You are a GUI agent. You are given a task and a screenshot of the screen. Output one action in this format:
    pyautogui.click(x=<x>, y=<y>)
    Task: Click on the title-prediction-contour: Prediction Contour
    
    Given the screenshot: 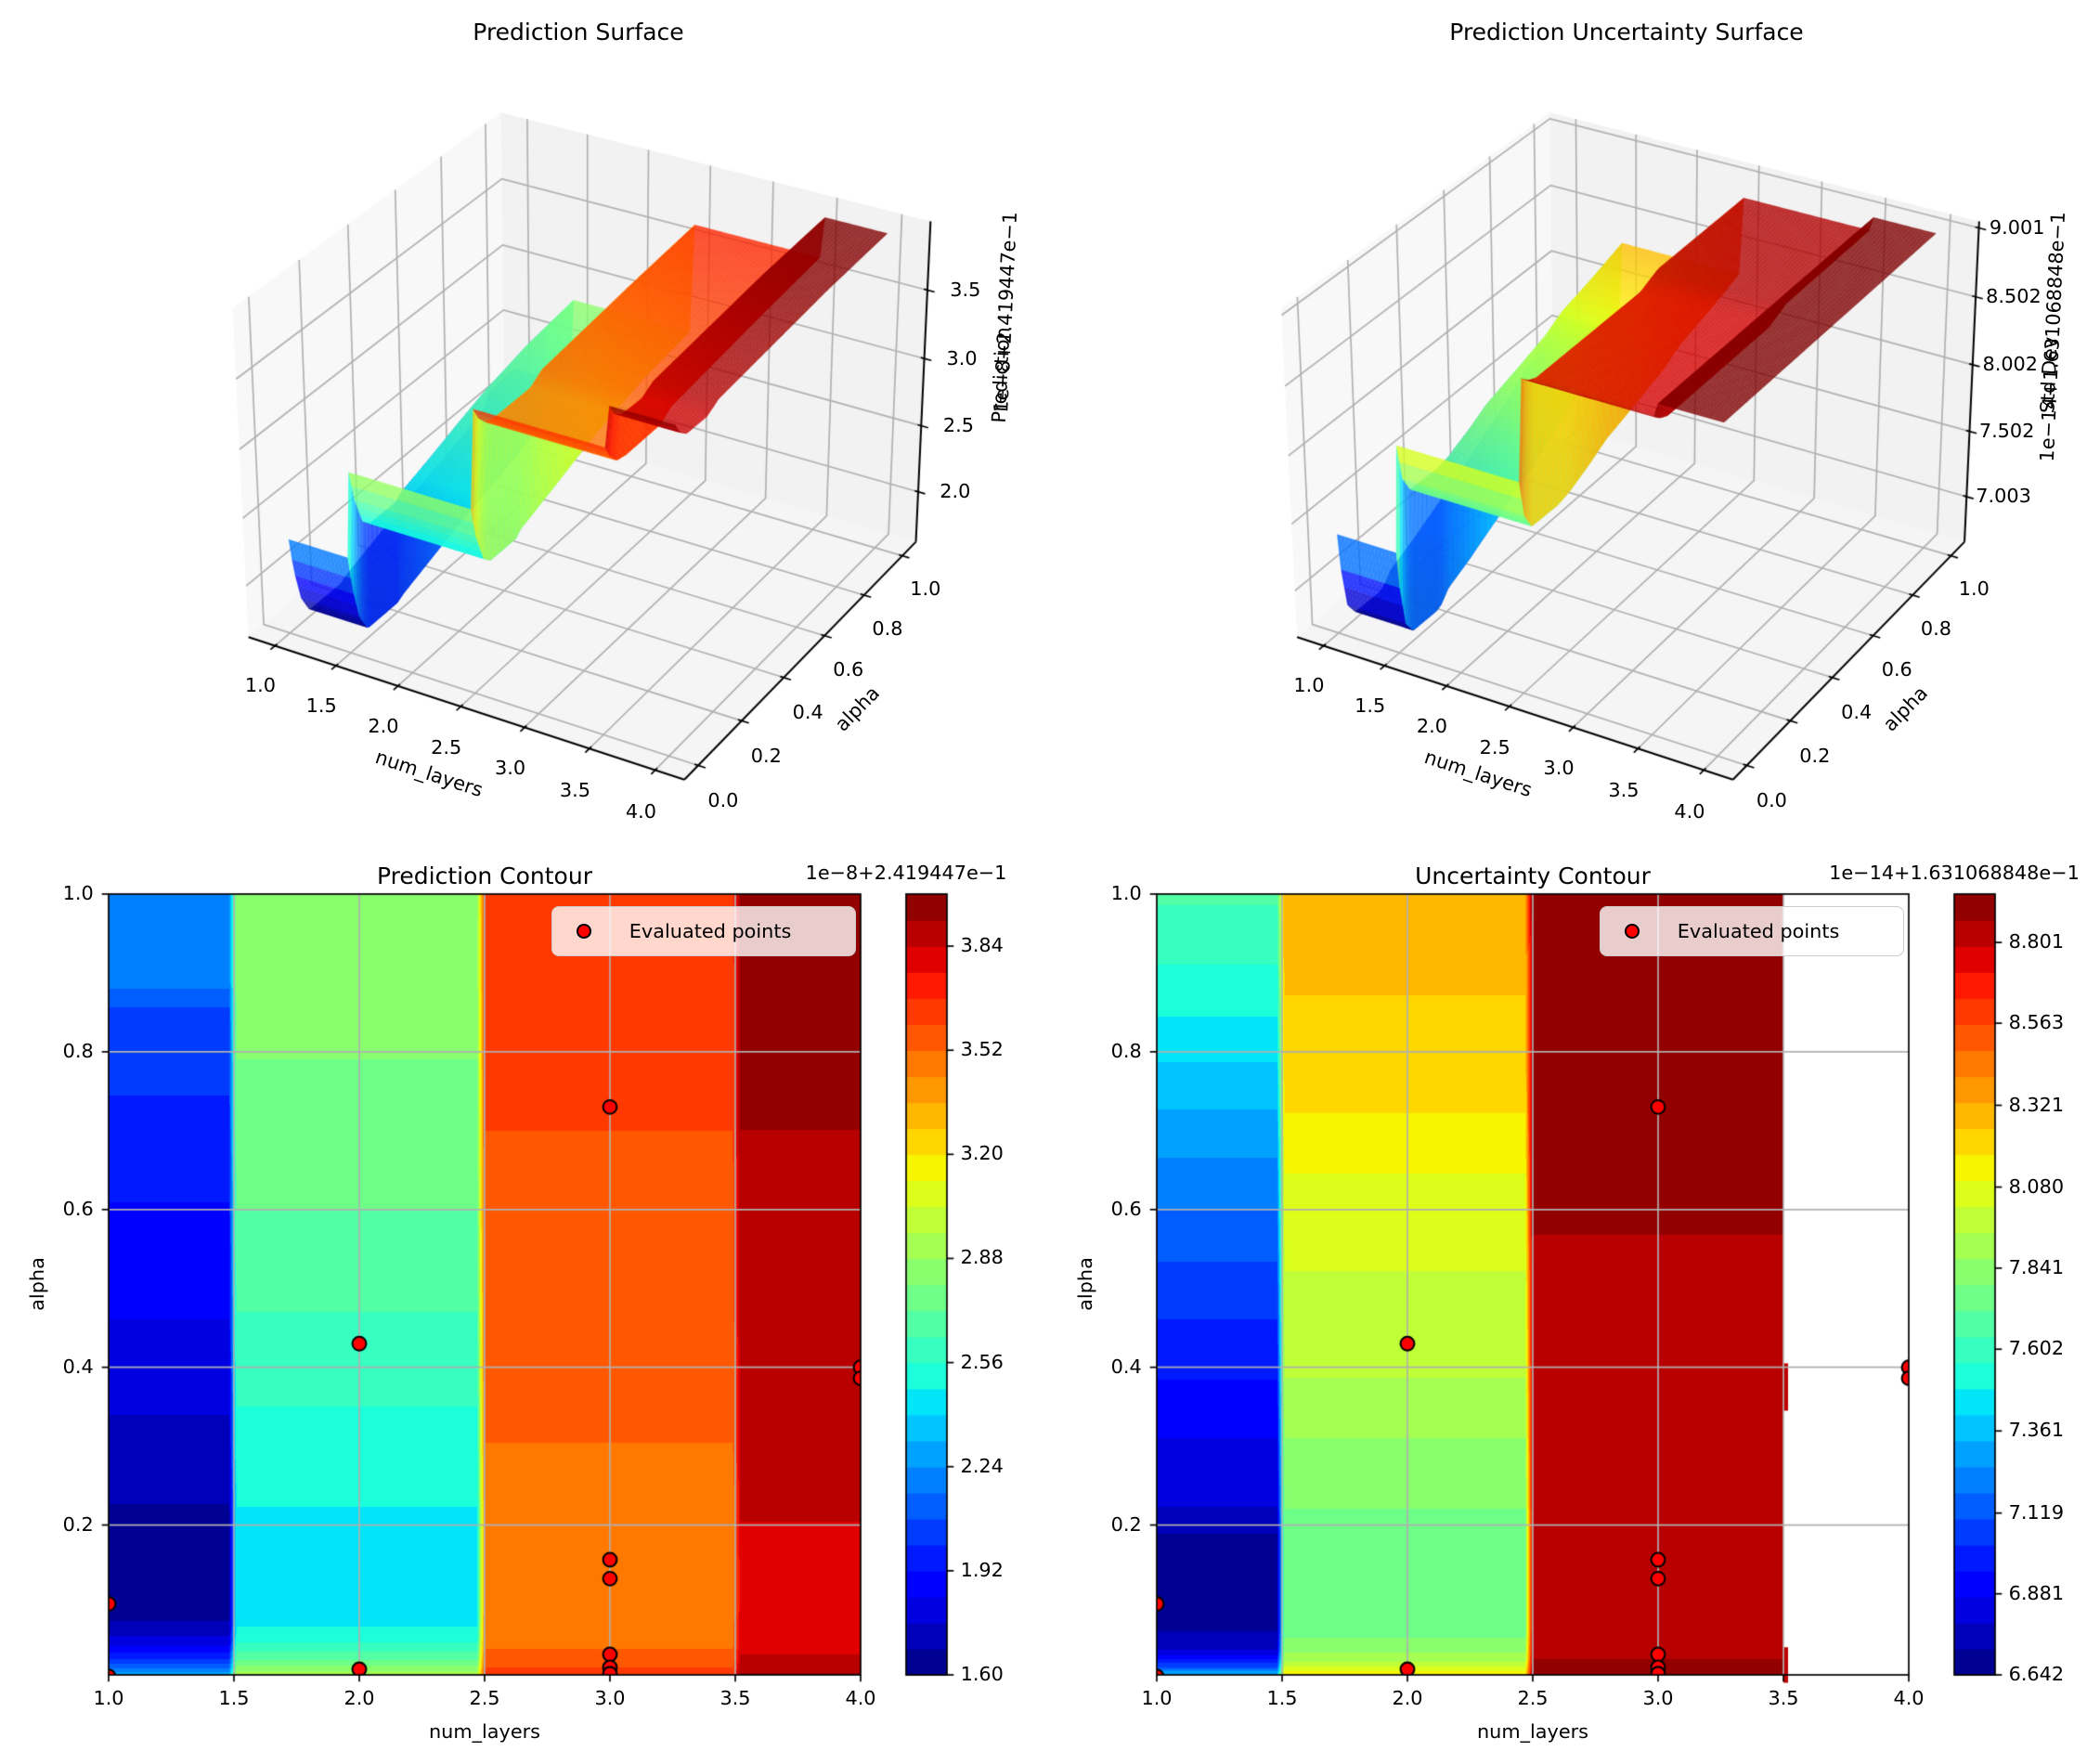 What is the action you would take?
    pyautogui.click(x=484, y=875)
    